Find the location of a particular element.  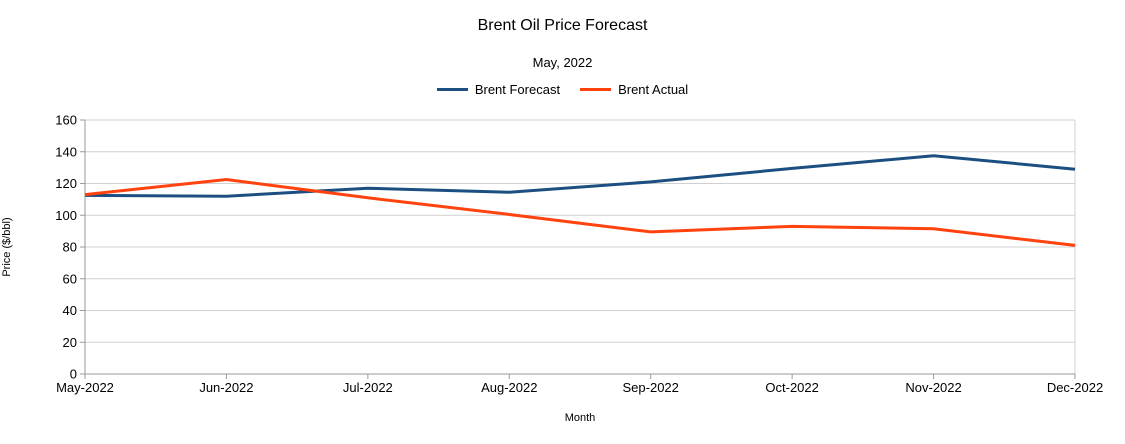

y-tick-label: 60 is located at coordinates (70, 278).